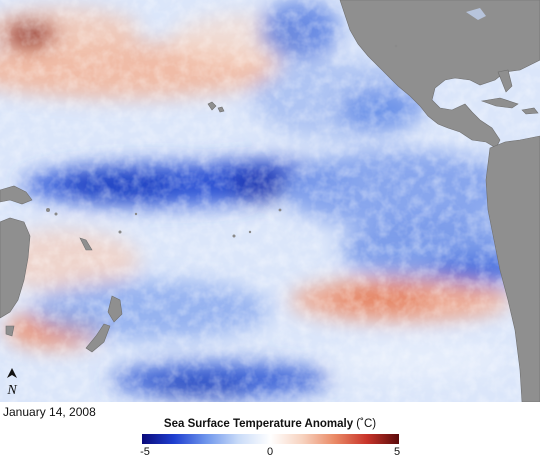 The image size is (540, 458). I want to click on legend-title: Sea Surface Temperature Anomaly (˚C), so click(270, 424).